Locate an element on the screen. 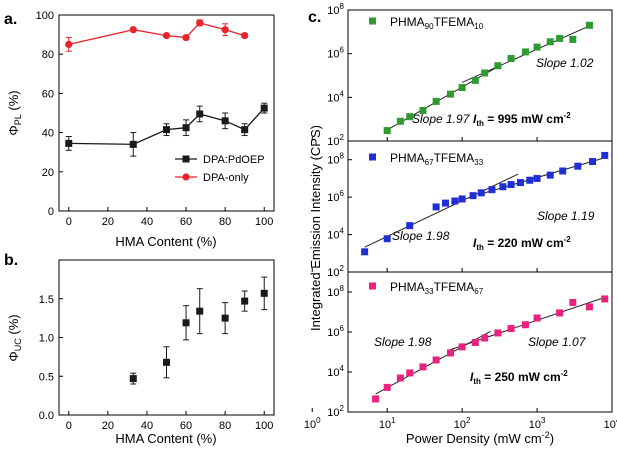 Image resolution: width=617 pixels, height=451 pixels. y-tick-label: 10⁴ is located at coordinates (335, 96).